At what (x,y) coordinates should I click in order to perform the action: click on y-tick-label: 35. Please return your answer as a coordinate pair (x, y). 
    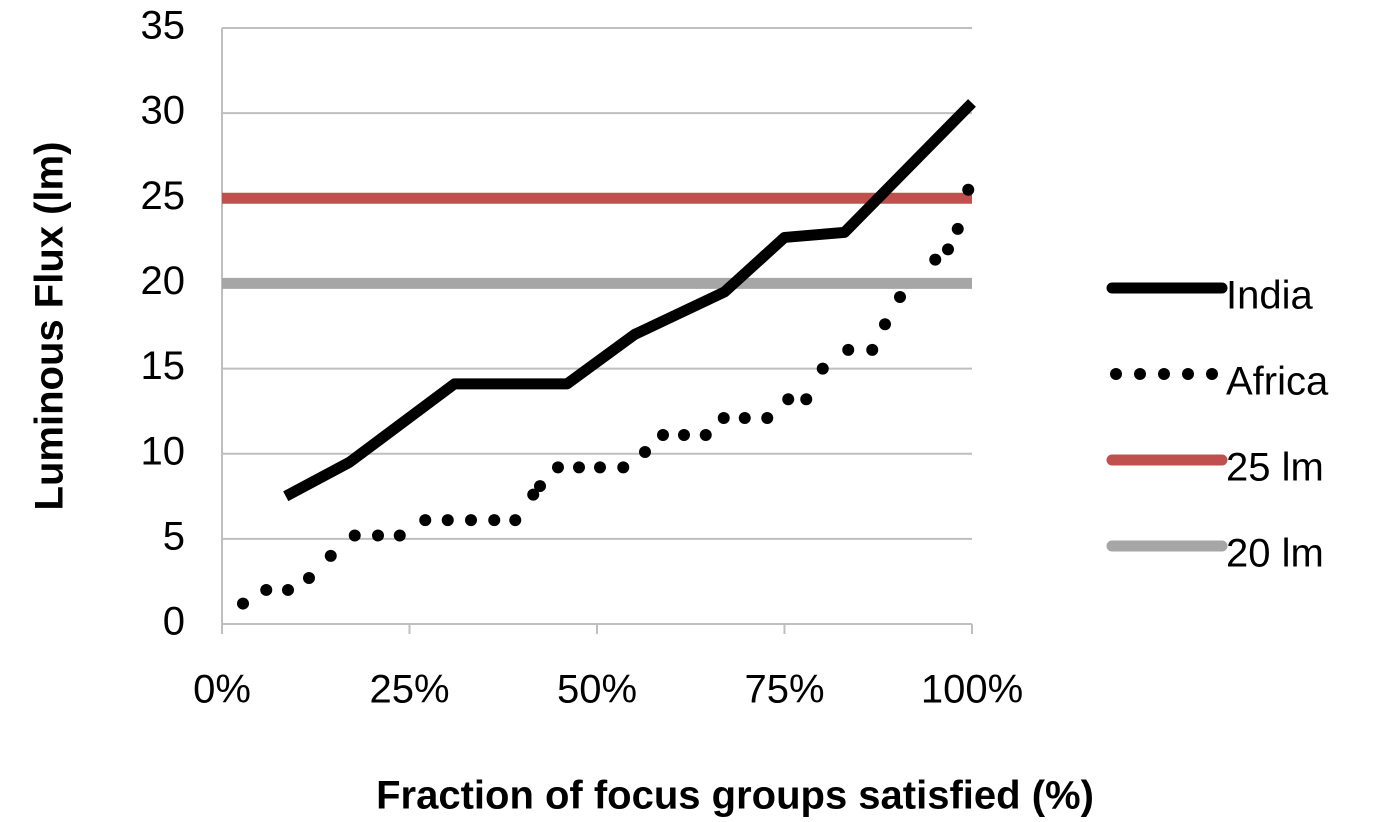
    Looking at the image, I should click on (163, 26).